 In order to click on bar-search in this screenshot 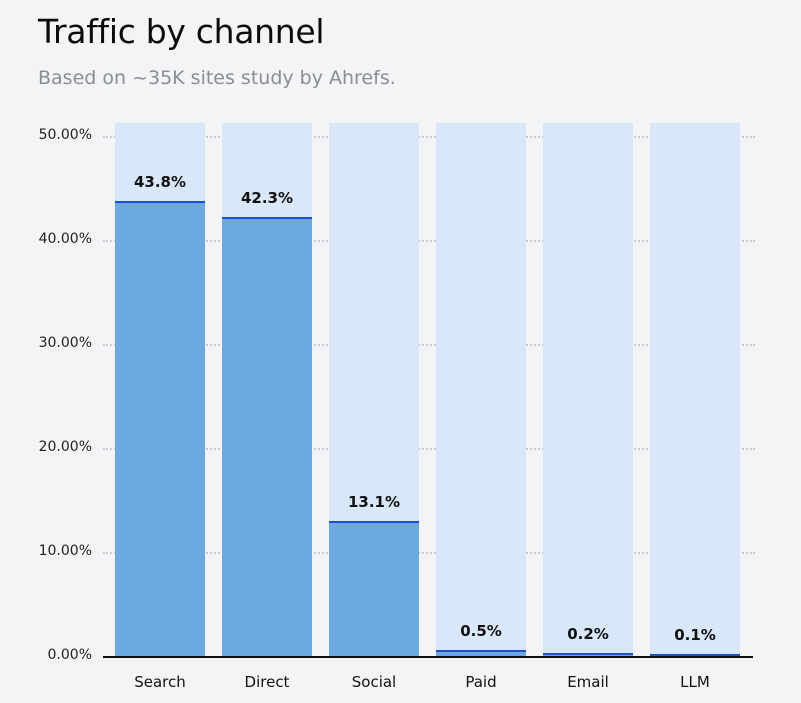, I will do `click(160, 429)`.